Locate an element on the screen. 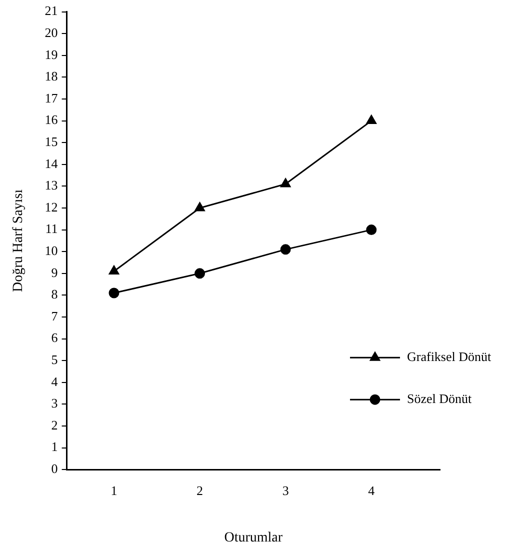 This screenshot has height=556, width=526. y-tick-label: 18 is located at coordinates (51, 76).